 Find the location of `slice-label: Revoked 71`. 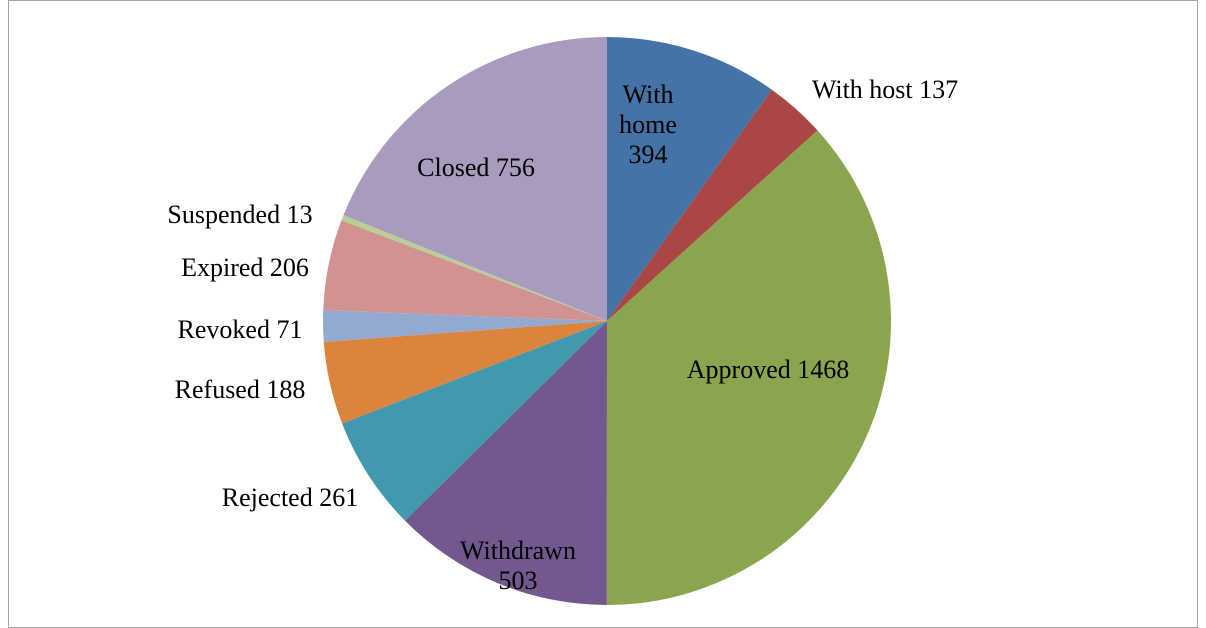

slice-label: Revoked 71 is located at coordinates (240, 330).